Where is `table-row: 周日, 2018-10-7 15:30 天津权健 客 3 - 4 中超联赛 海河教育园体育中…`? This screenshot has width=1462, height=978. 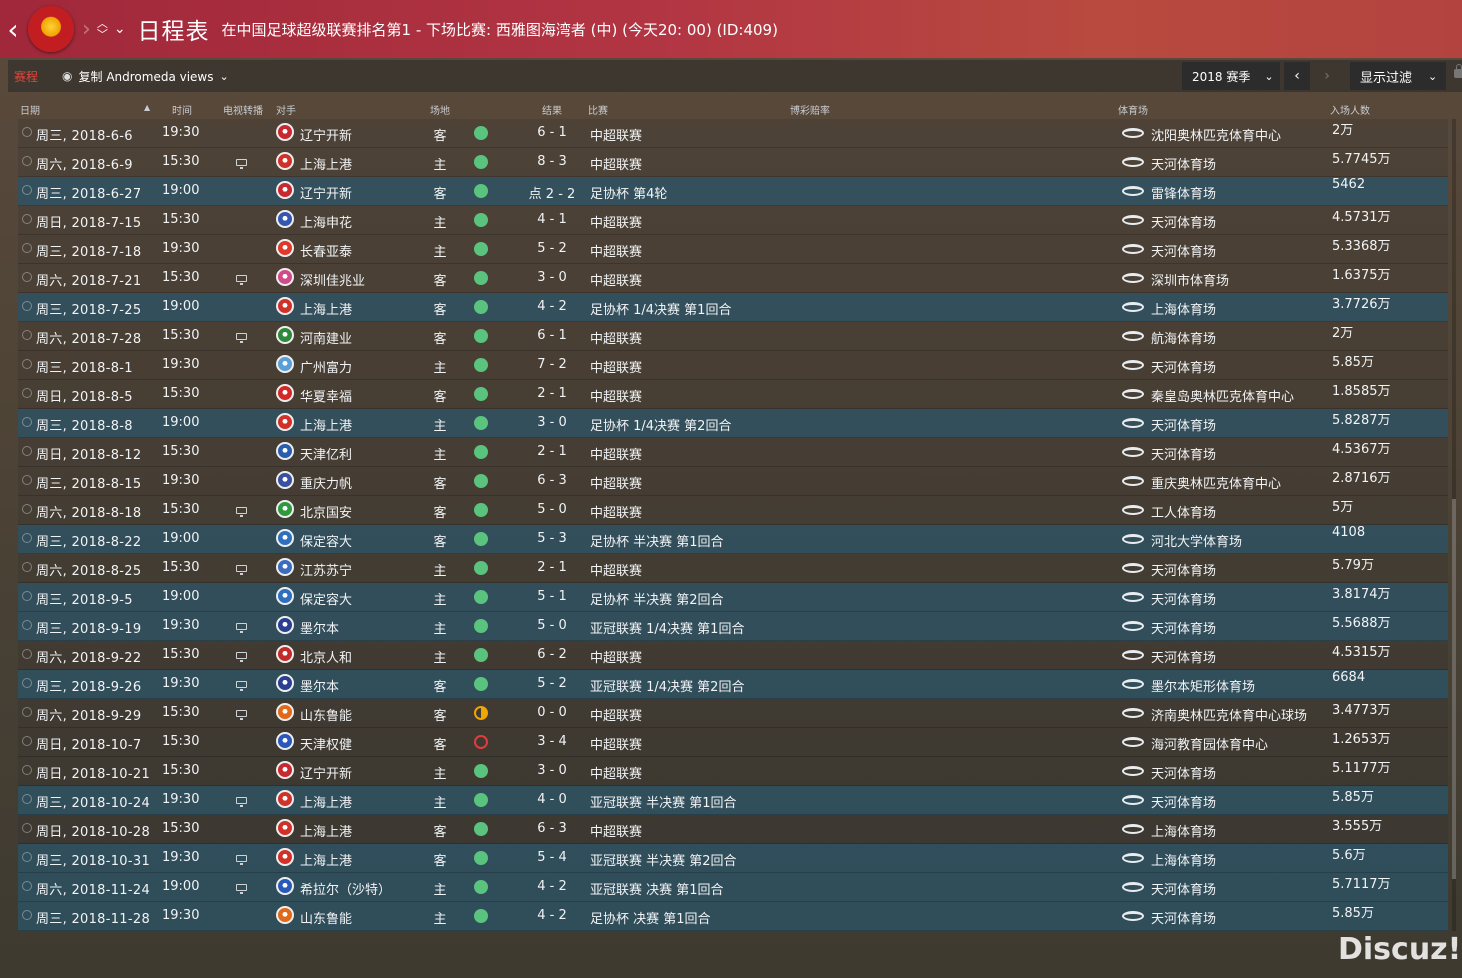 table-row: 周日, 2018-10-7 15:30 天津权健 客 3 - 4 中超联赛 海河教育园体育中… is located at coordinates (733, 742).